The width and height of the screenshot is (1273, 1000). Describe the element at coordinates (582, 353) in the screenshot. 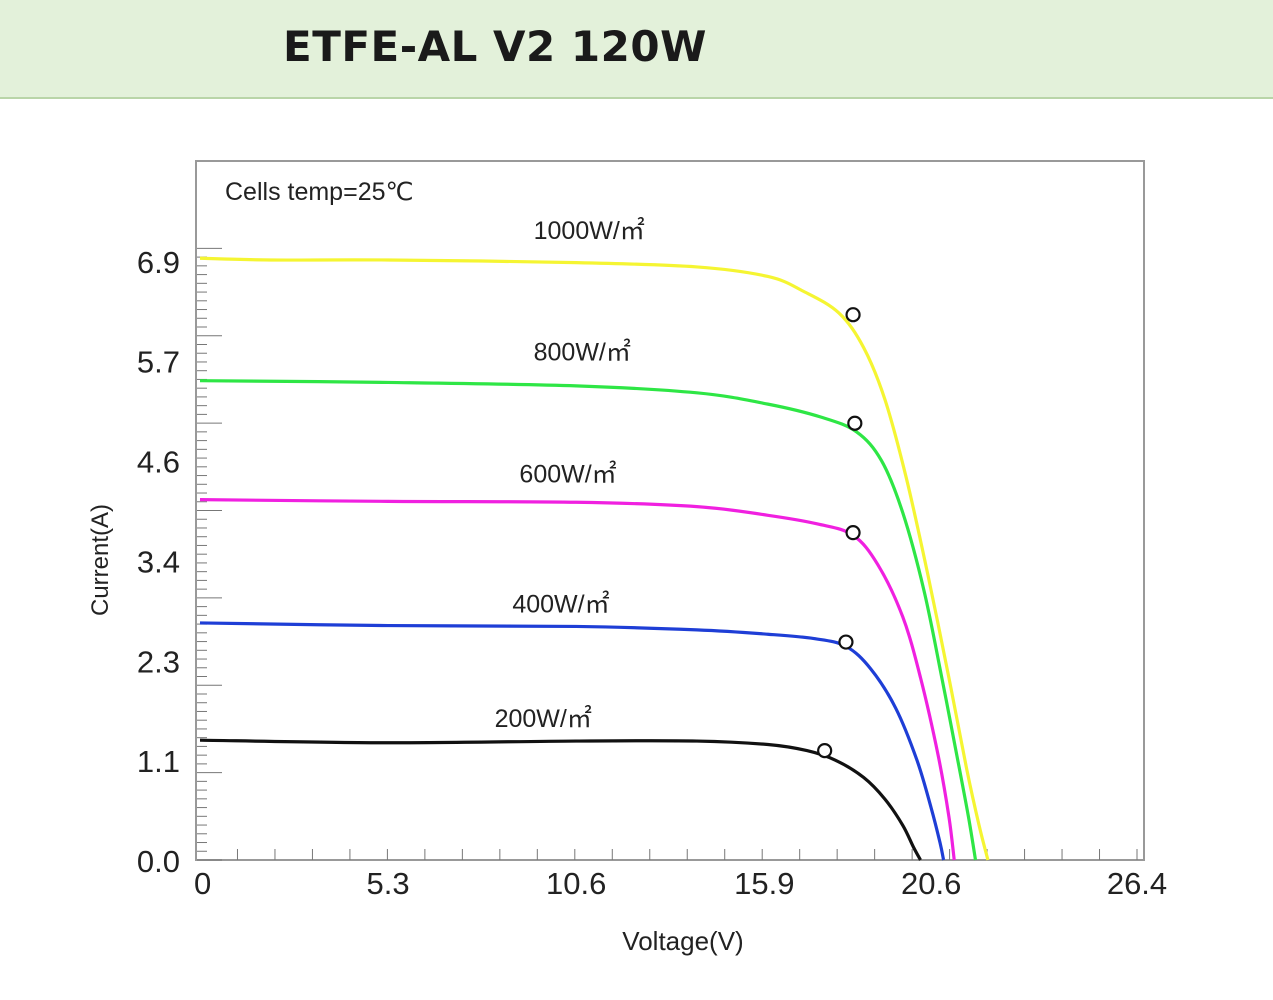

I see `series-label: 800W/㎡` at that location.